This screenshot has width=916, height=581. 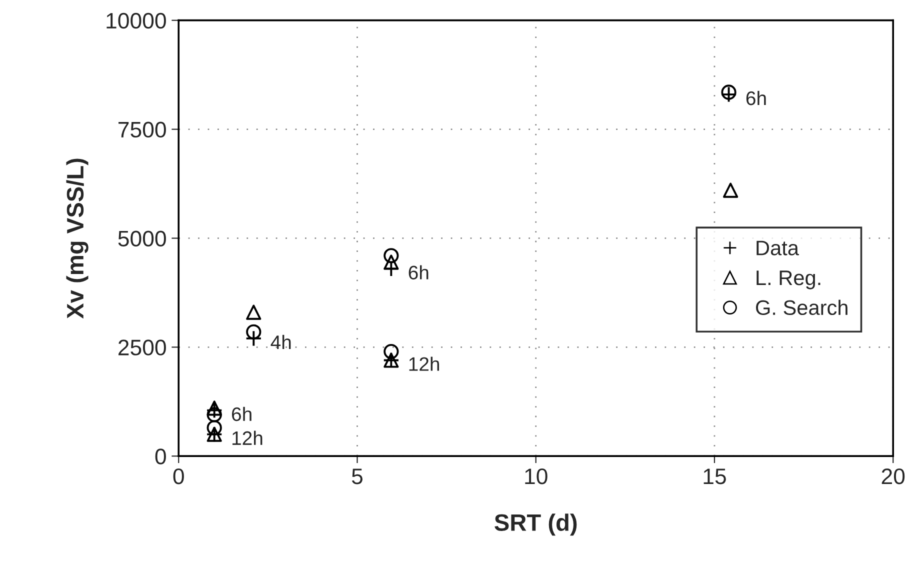 I want to click on x-tick-label: 20, so click(x=893, y=476).